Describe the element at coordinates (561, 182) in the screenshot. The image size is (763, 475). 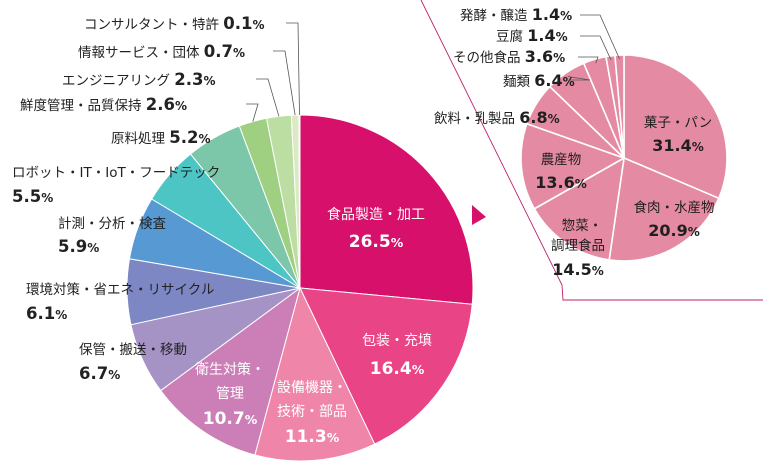
I see `sub-value-3: 13.6%` at that location.